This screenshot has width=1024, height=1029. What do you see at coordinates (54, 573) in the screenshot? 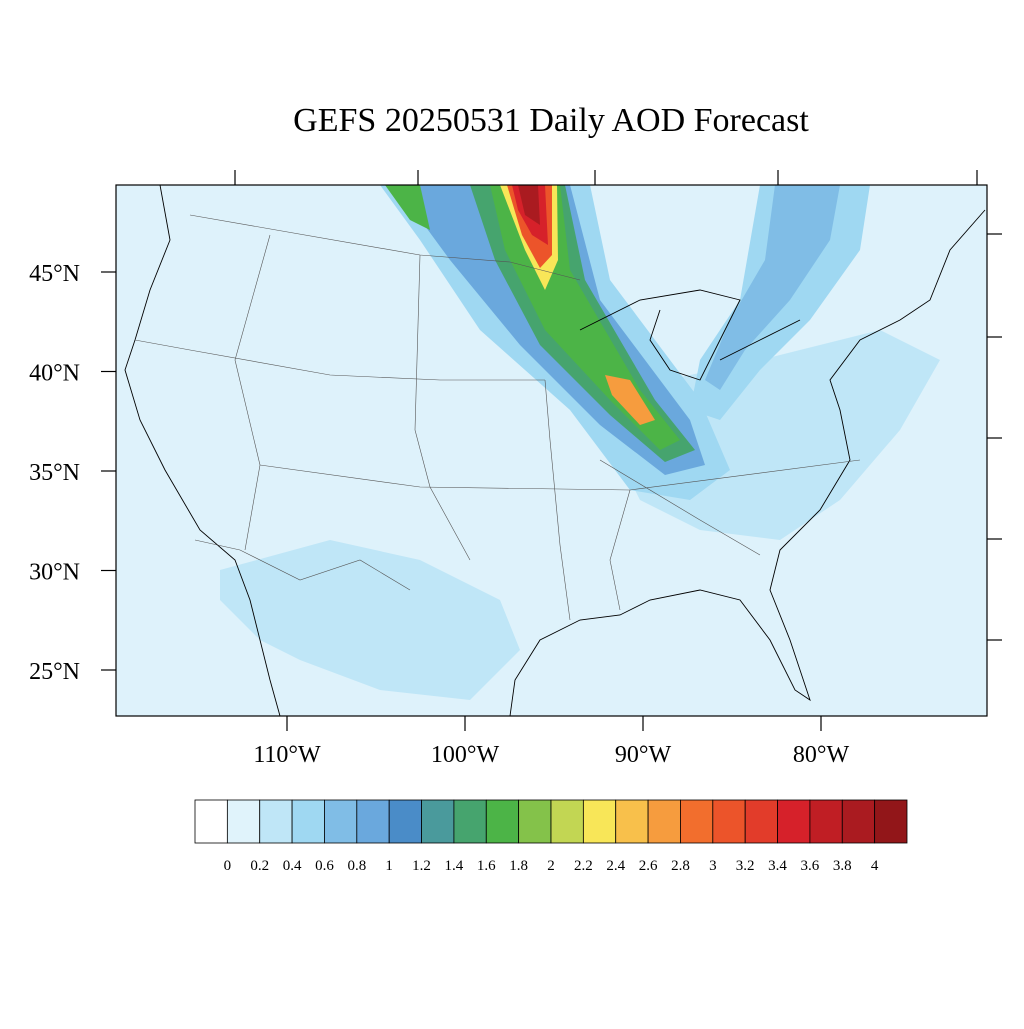
I see `lat-tick-label: 30°N` at bounding box center [54, 573].